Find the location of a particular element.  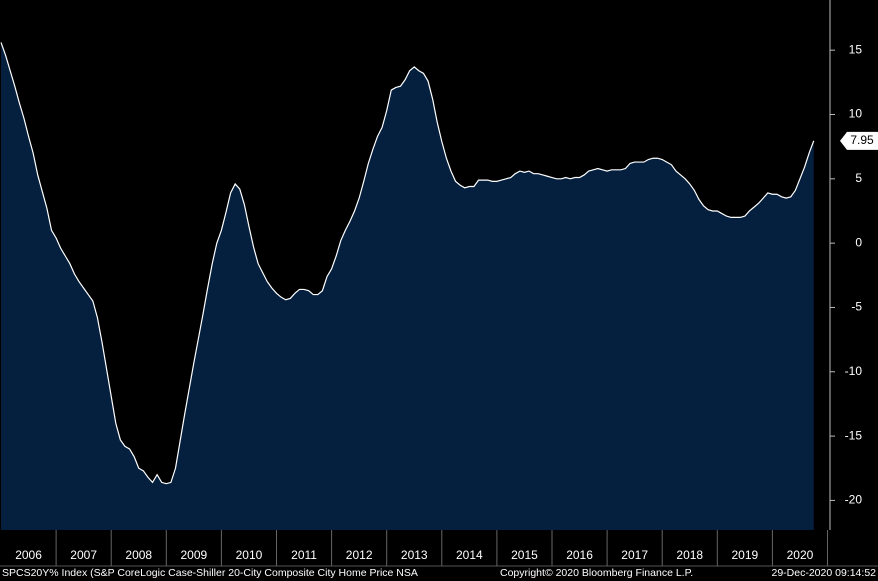

x-tick-label: 2007 is located at coordinates (83, 555).